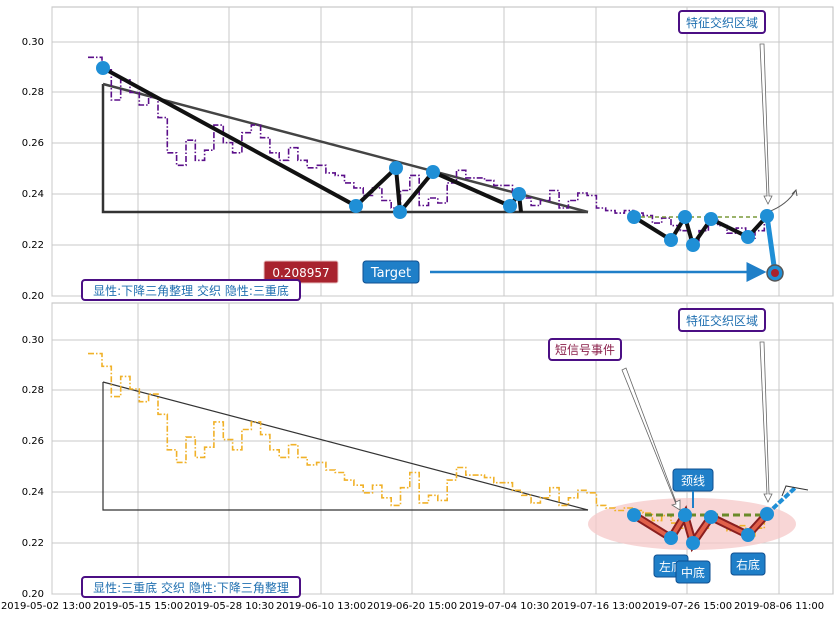 Image resolution: width=839 pixels, height=621 pixels. What do you see at coordinates (46, 606) in the screenshot?
I see `xtick-0: 2019-05-02 13:00` at bounding box center [46, 606].